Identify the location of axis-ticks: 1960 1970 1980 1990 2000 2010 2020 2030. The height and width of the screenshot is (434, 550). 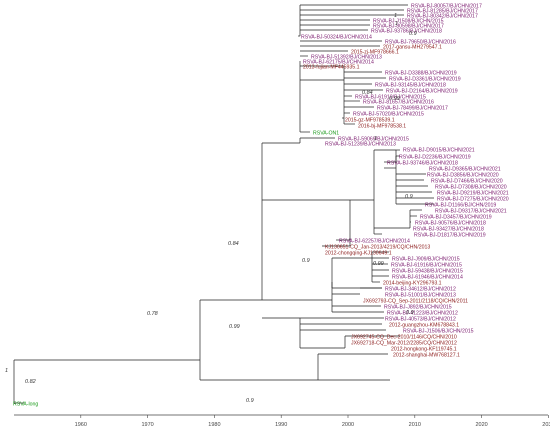
(312, 421).